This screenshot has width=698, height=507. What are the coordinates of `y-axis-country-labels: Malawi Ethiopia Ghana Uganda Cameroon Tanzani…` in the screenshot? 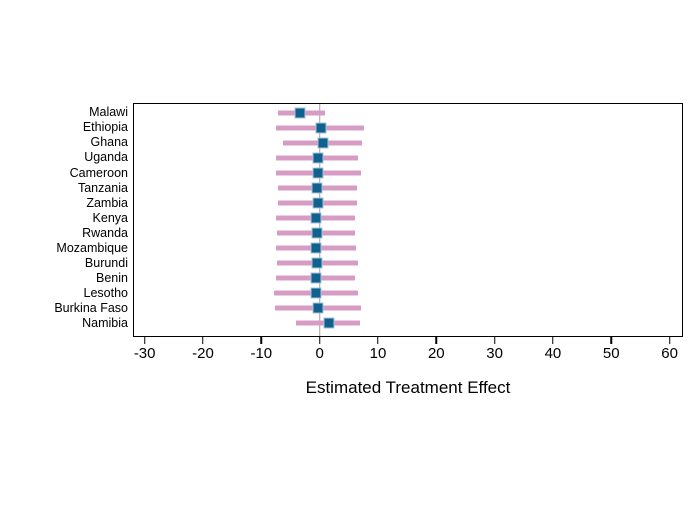 It's located at (64, 218).